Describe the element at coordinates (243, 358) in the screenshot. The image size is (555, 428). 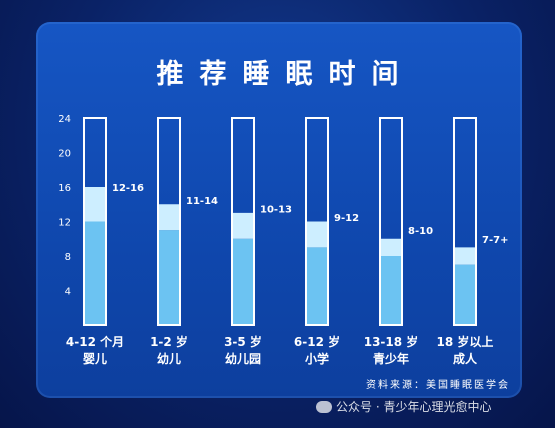
I see `category-sublabel: 幼儿园` at that location.